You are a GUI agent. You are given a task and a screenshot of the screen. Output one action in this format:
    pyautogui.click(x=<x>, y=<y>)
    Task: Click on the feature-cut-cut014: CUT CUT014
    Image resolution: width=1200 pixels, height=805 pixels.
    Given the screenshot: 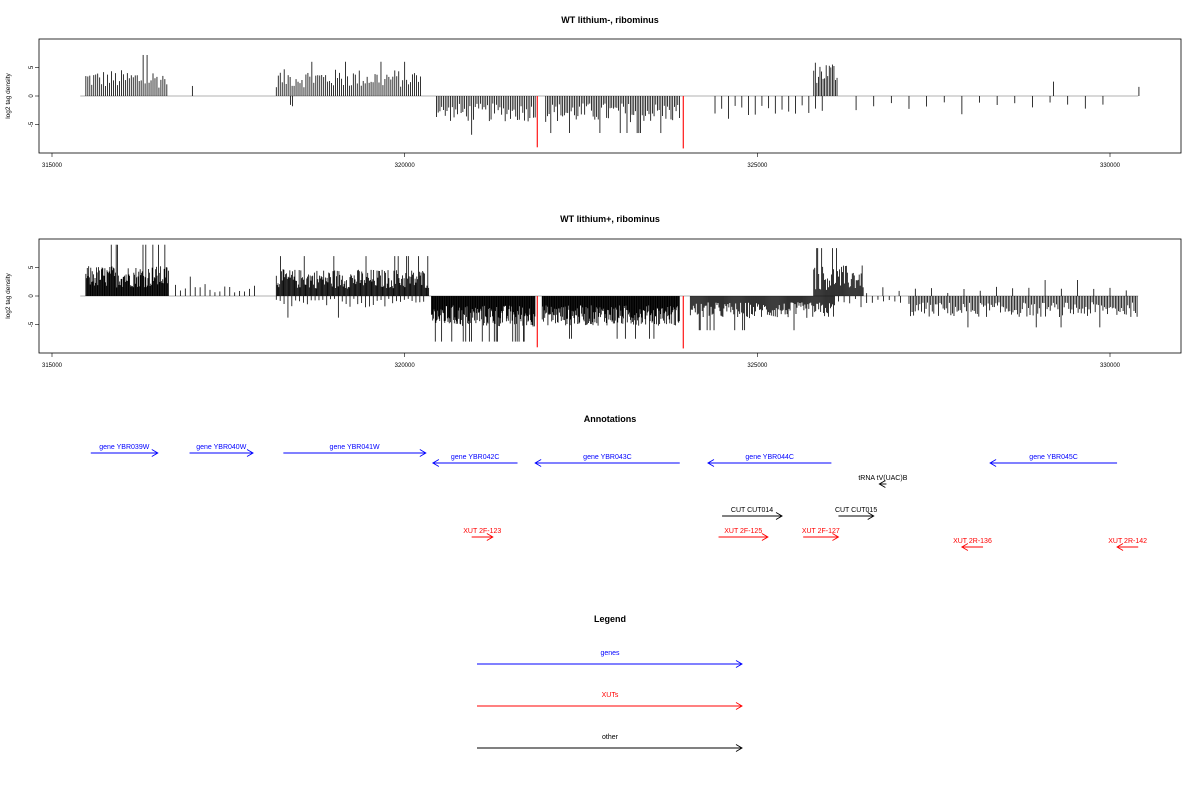 What is the action you would take?
    pyautogui.click(x=752, y=513)
    